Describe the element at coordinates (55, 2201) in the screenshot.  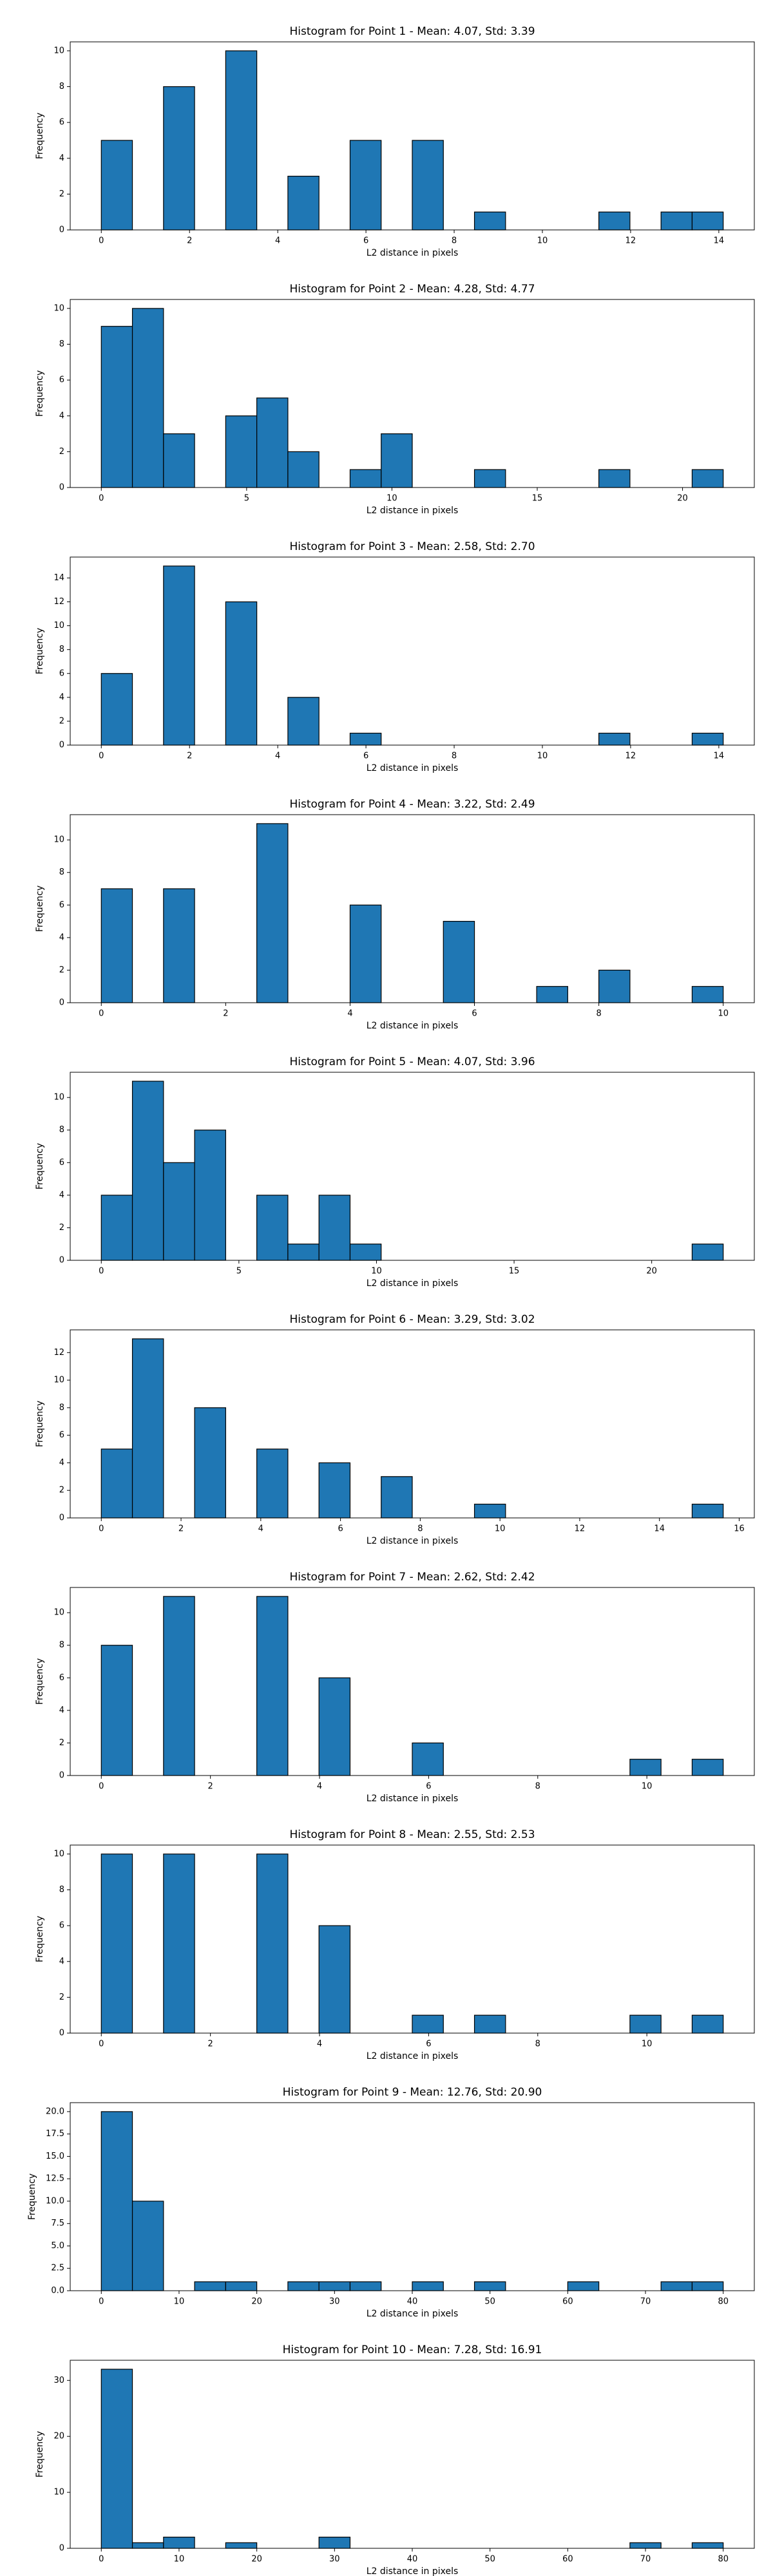
I see `y-tick-label: 10.0` at that location.